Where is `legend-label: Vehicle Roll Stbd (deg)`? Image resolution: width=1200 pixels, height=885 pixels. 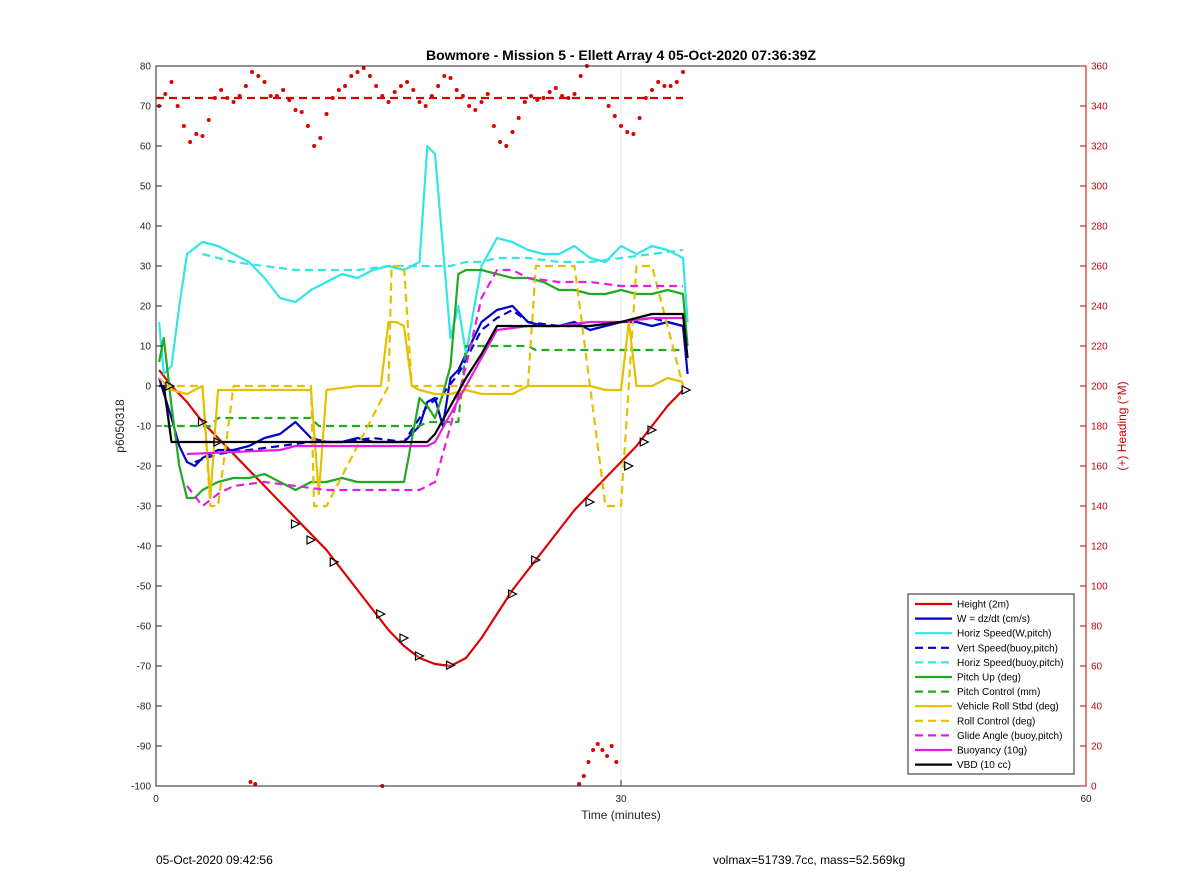
legend-label: Vehicle Roll Stbd (deg) is located at coordinates (1008, 707).